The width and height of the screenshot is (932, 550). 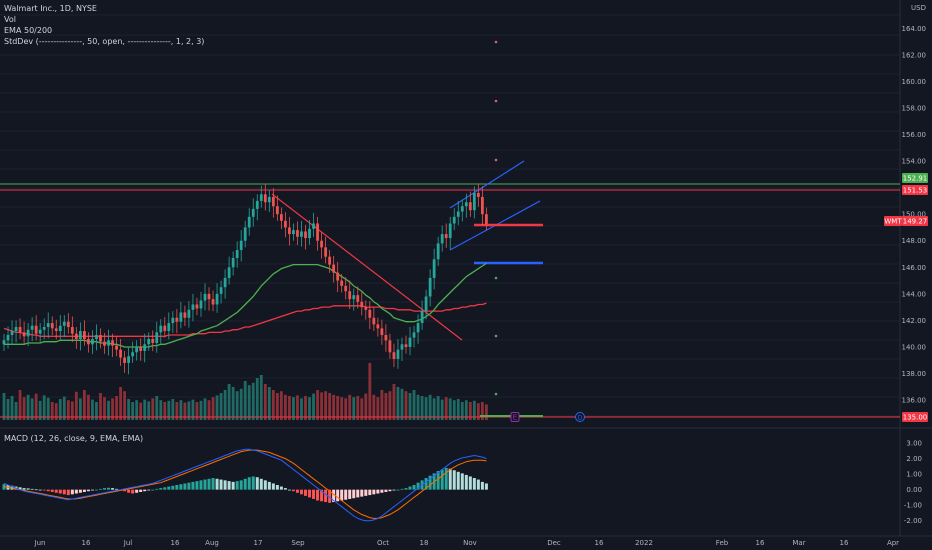 I want to click on price-tick-label: 160.00, so click(x=914, y=82).